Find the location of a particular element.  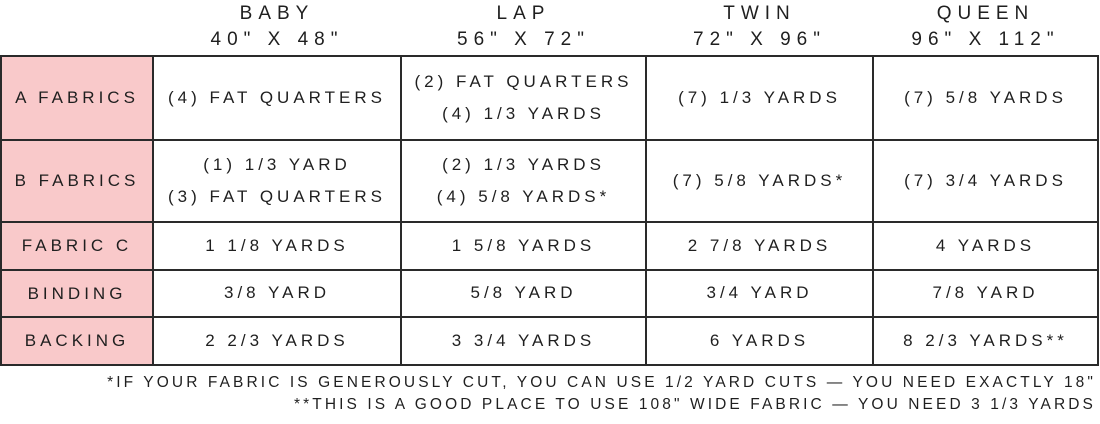

column-title: LAP is located at coordinates (523, 14).